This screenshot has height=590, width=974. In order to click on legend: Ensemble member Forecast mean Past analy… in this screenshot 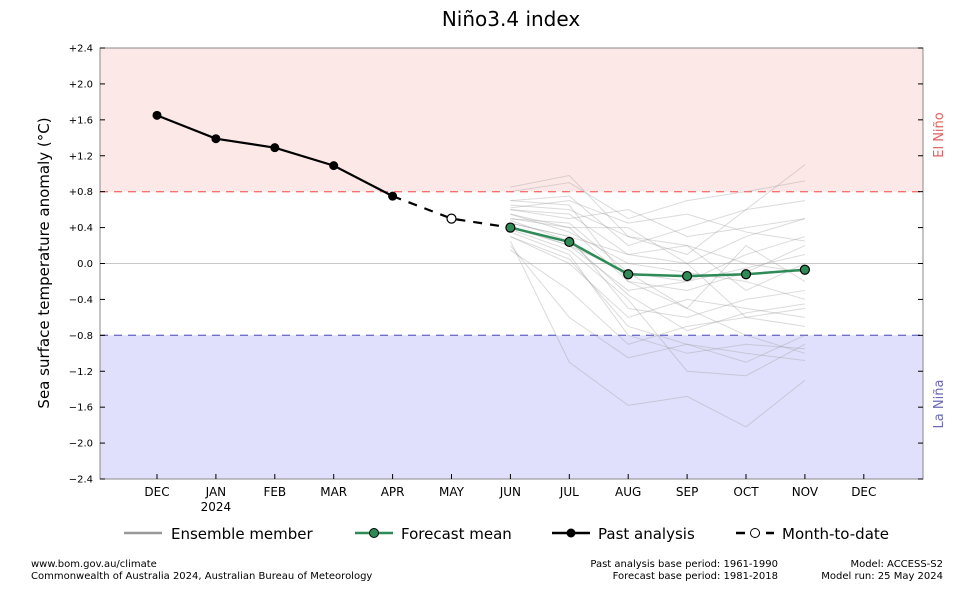, I will do `click(506, 534)`.